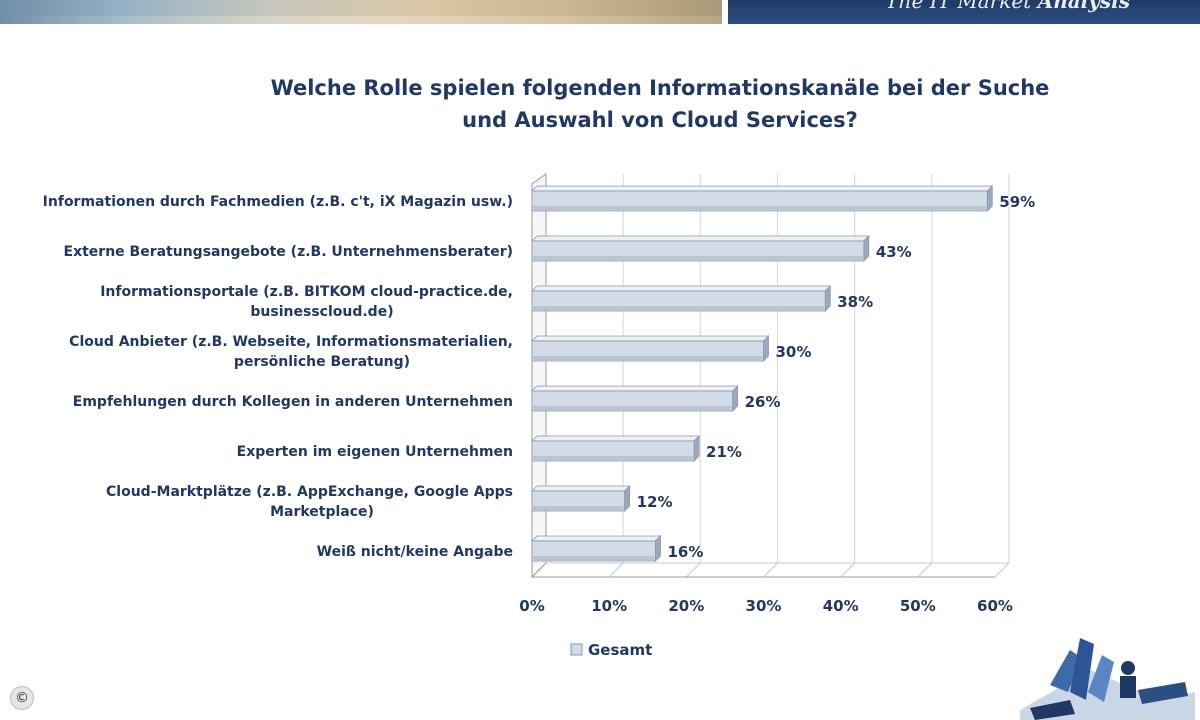  I want to click on category-label-5-0: Experten im eigenen Unternehmen, so click(375, 452).